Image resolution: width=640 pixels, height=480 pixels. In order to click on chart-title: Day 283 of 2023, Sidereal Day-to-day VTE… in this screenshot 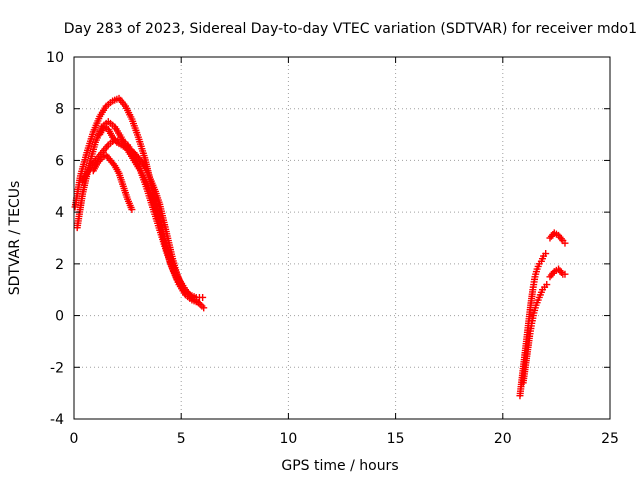, I will do `click(350, 29)`.